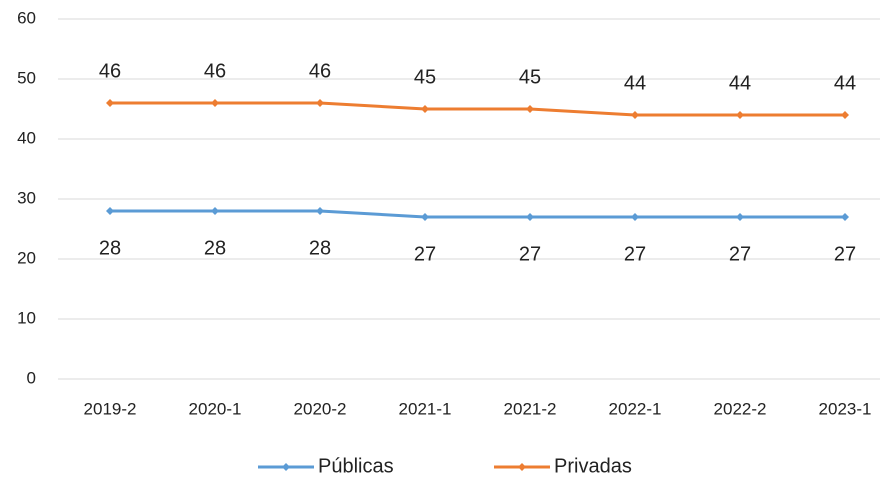 This screenshot has width=888, height=481. What do you see at coordinates (26, 137) in the screenshot?
I see `y-tick-label: 40` at bounding box center [26, 137].